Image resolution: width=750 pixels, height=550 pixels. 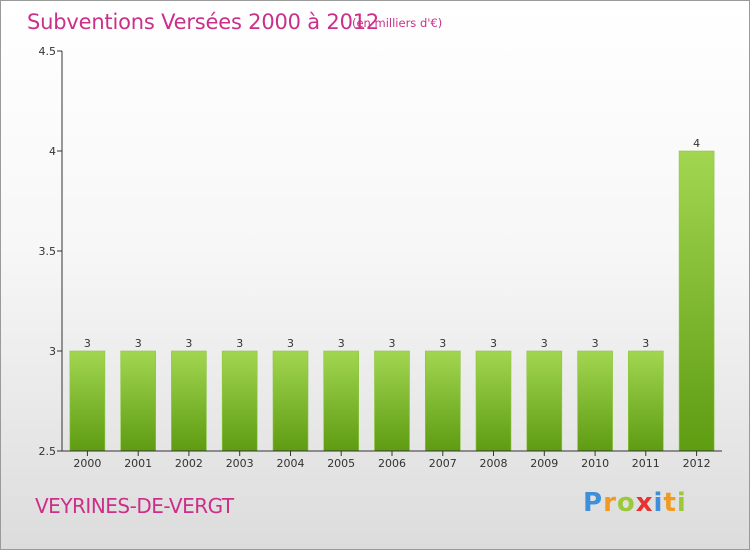 I want to click on data-label-2004: 3, so click(x=290, y=343).